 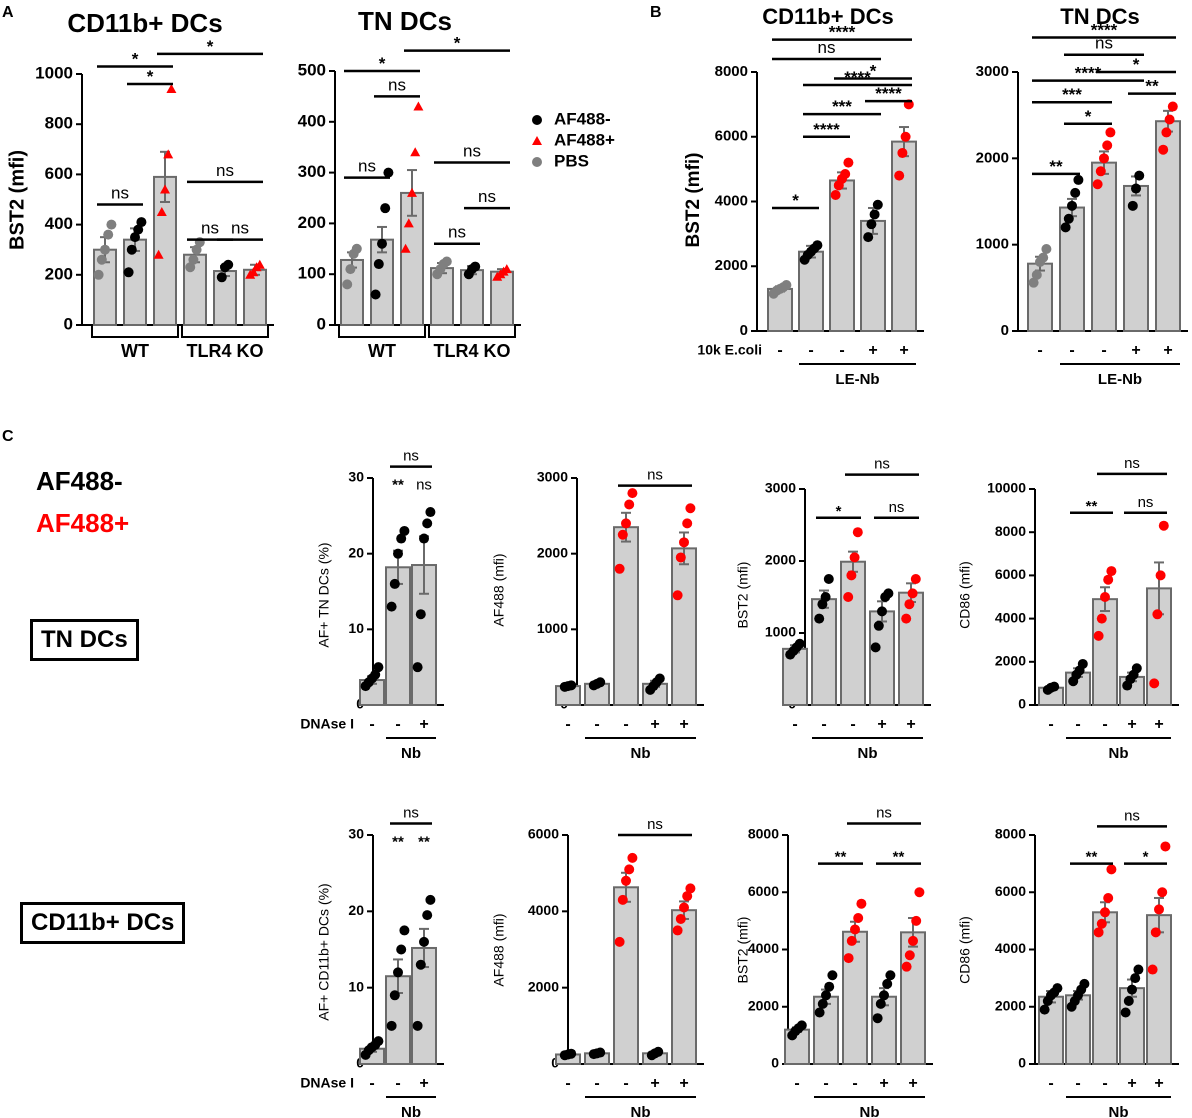 What do you see at coordinates (1135, 350) in the screenshot?
I see `chart-b2-cond: +` at bounding box center [1135, 350].